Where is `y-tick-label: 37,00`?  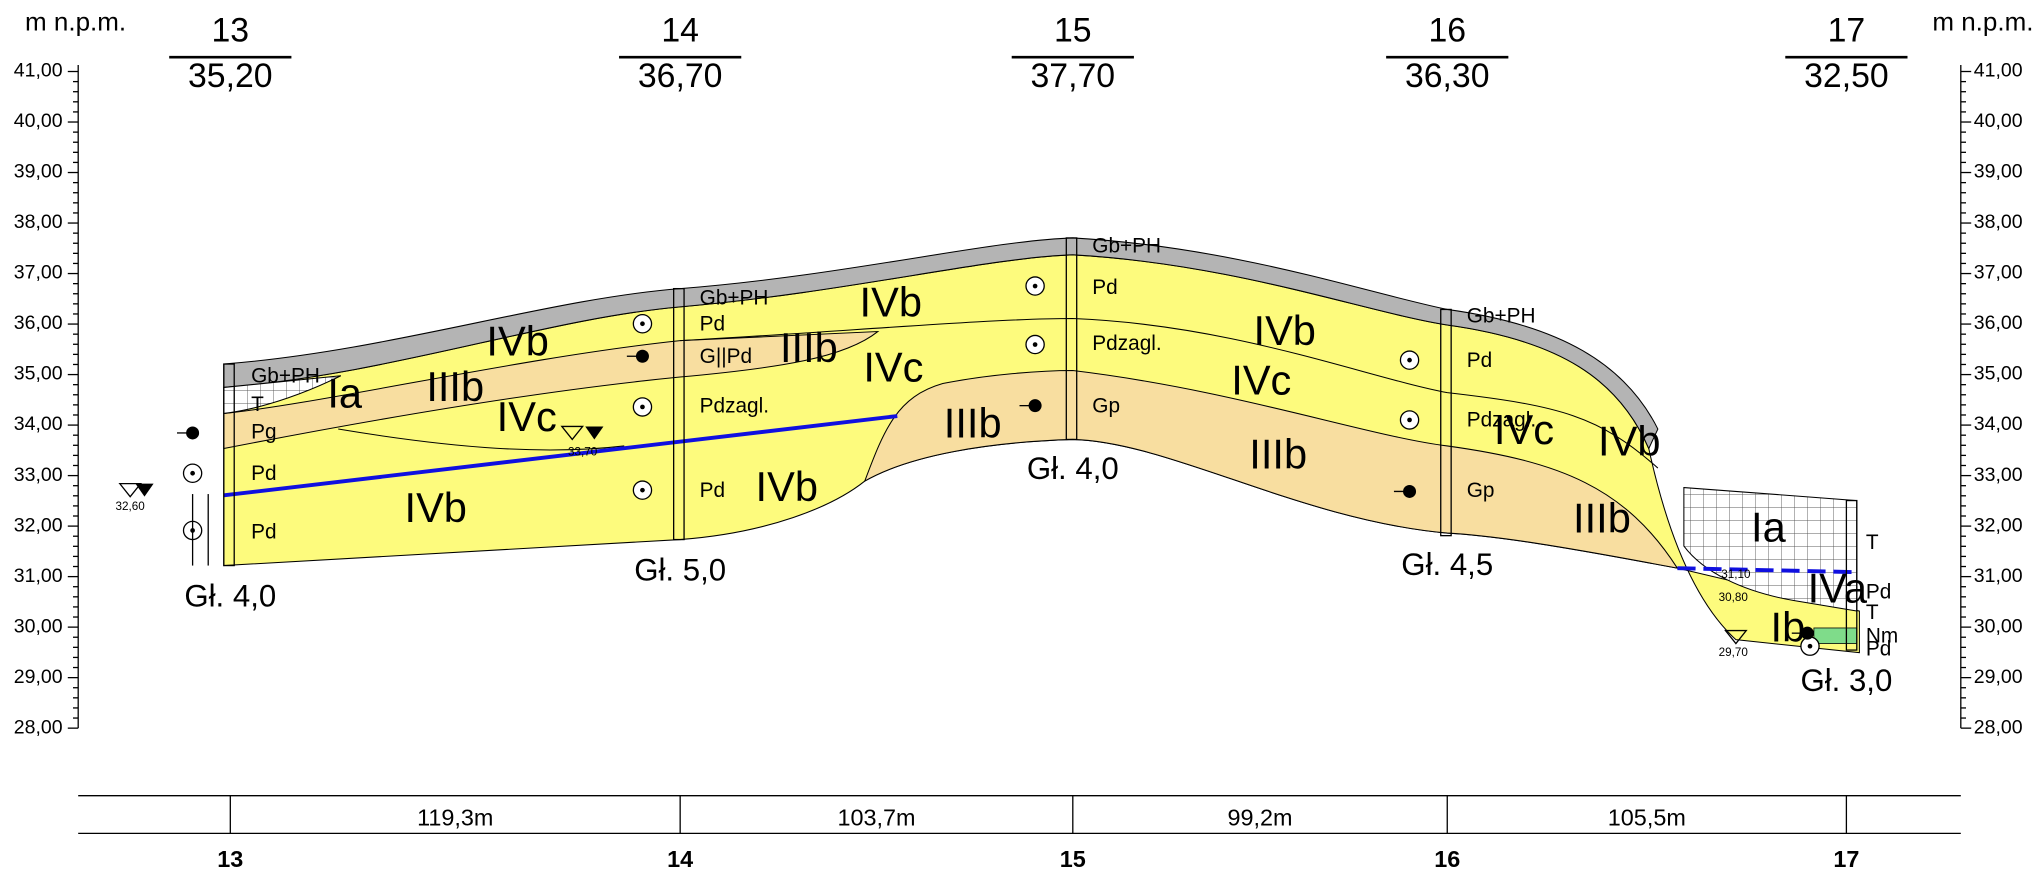
y-tick-label: 37,00 is located at coordinates (1998, 273).